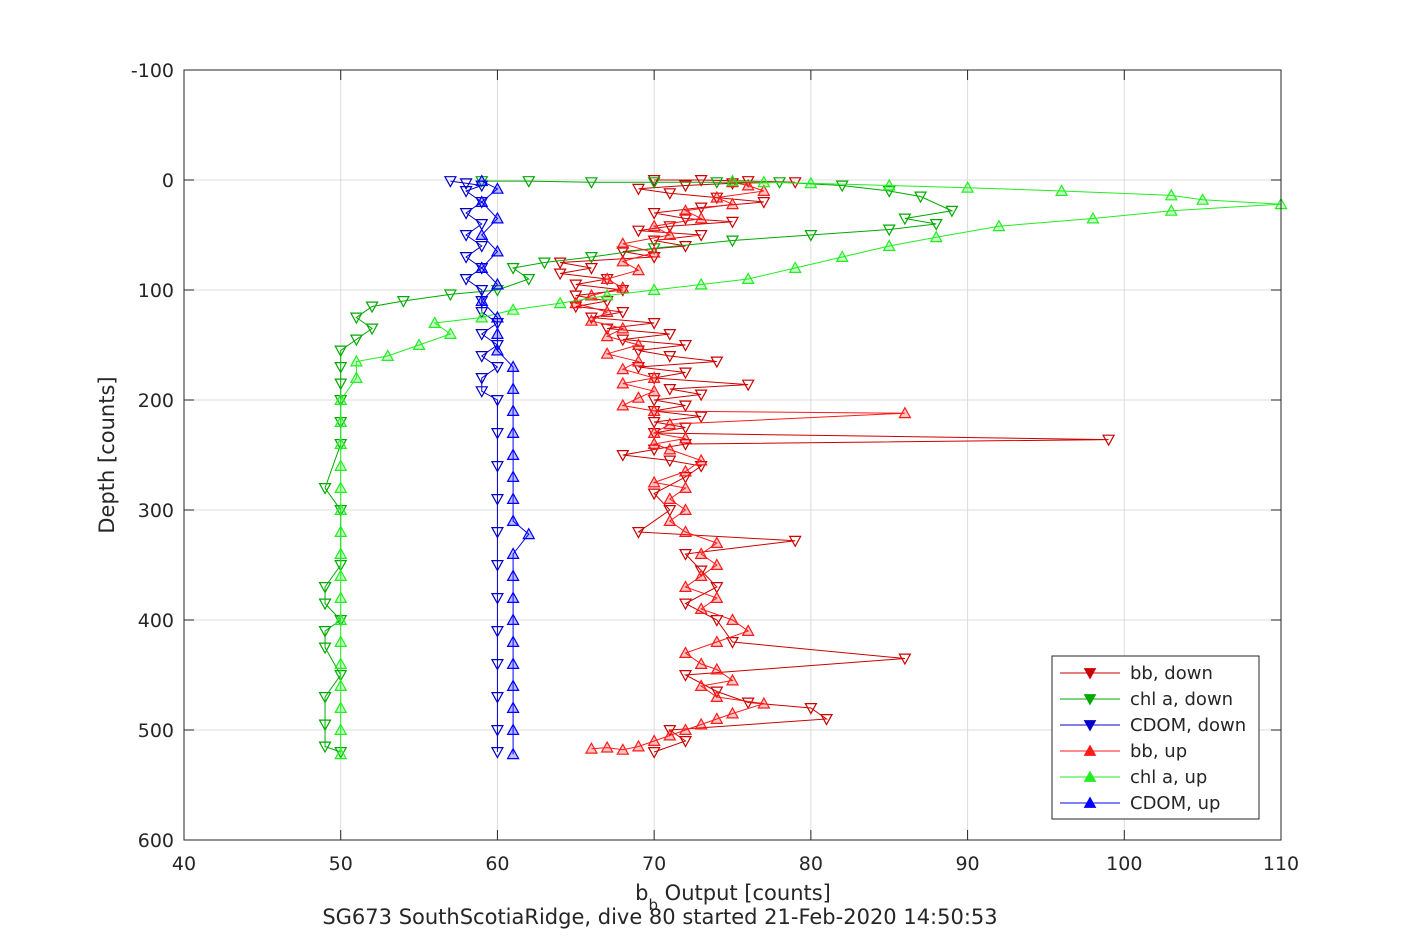 The image size is (1417, 945). Describe the element at coordinates (1158, 751) in the screenshot. I see `legend-label: bb, up` at that location.